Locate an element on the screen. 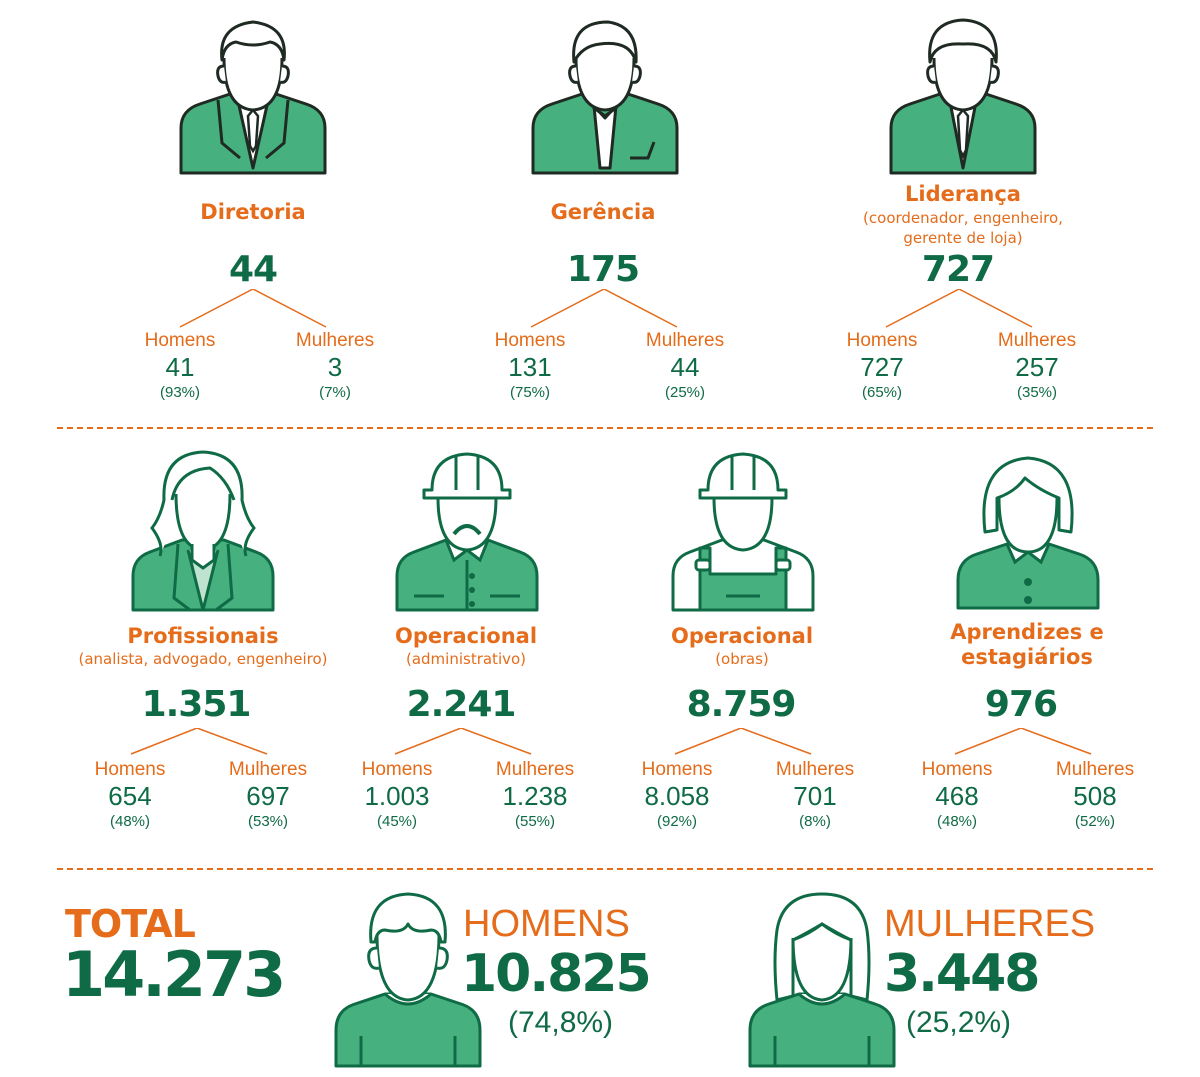 The width and height of the screenshot is (1200, 1077). men-percent: (93%) is located at coordinates (179, 392).